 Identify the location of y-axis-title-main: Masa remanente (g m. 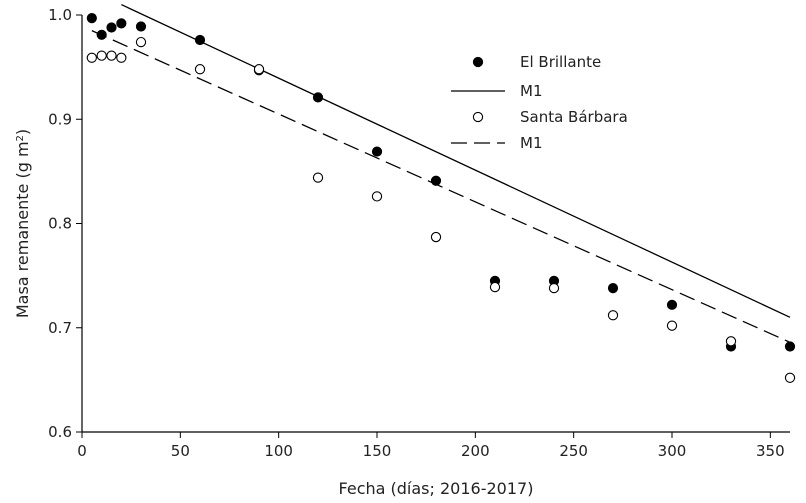
(22, 229).